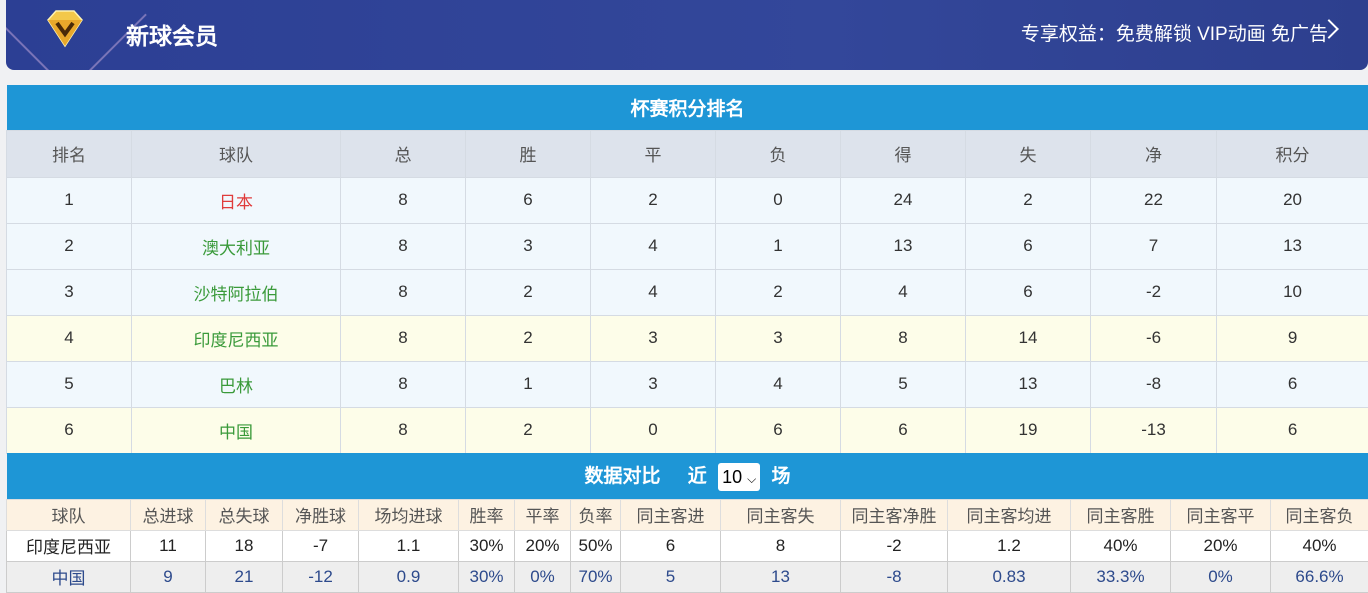 The image size is (1368, 593). What do you see at coordinates (781, 514) in the screenshot?
I see `column-header: 同主客失` at bounding box center [781, 514].